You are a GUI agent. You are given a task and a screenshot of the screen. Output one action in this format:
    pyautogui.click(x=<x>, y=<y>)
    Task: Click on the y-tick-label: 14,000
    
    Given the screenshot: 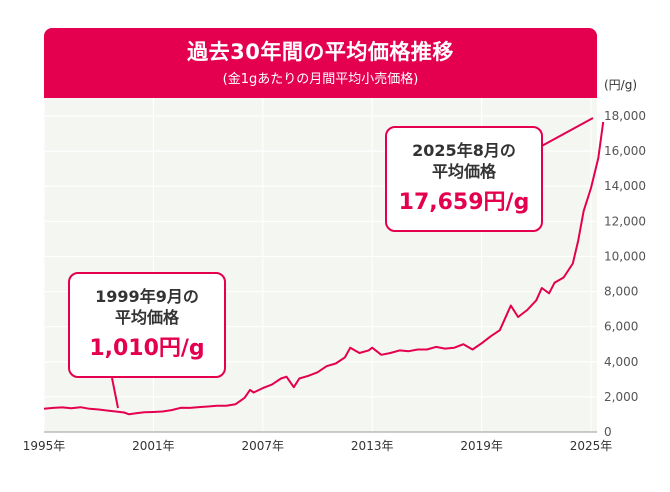 What is the action you would take?
    pyautogui.click(x=625, y=186)
    